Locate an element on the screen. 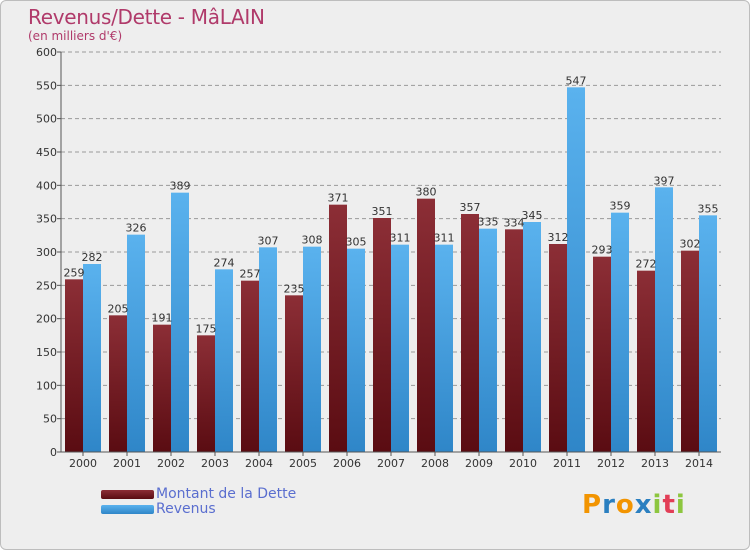 This screenshot has height=550, width=750. data-label: 274 is located at coordinates (224, 262).